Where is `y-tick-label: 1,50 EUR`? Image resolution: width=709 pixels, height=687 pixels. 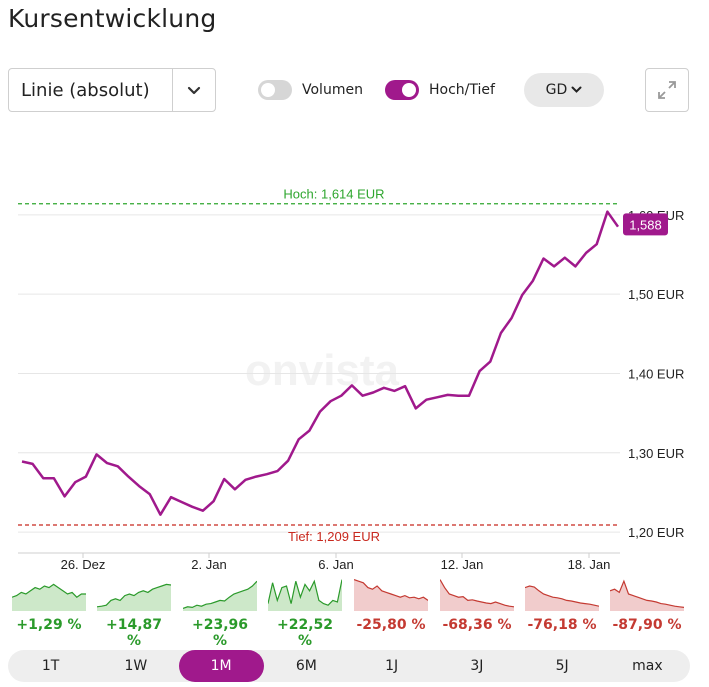 y-tick-label: 1,50 EUR is located at coordinates (656, 294).